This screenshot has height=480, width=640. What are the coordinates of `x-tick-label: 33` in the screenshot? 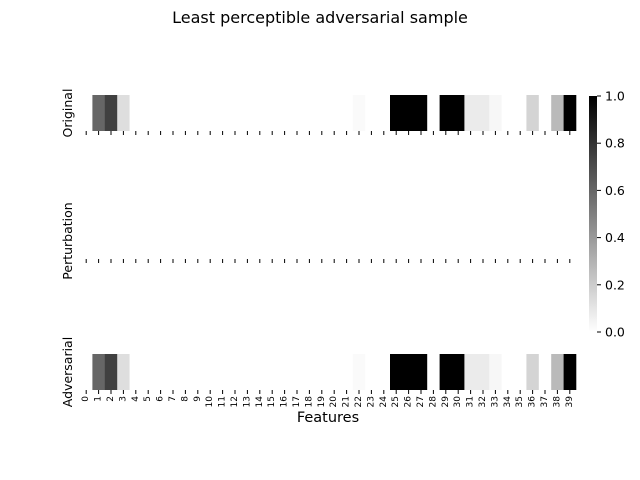 It's located at (495, 401).